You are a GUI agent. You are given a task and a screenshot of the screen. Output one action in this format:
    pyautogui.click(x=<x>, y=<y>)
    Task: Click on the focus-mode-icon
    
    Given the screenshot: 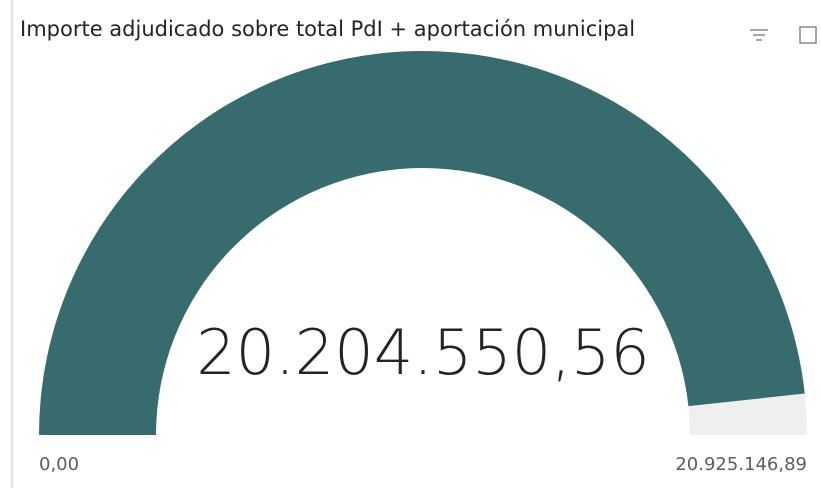 What is the action you would take?
    pyautogui.click(x=808, y=35)
    